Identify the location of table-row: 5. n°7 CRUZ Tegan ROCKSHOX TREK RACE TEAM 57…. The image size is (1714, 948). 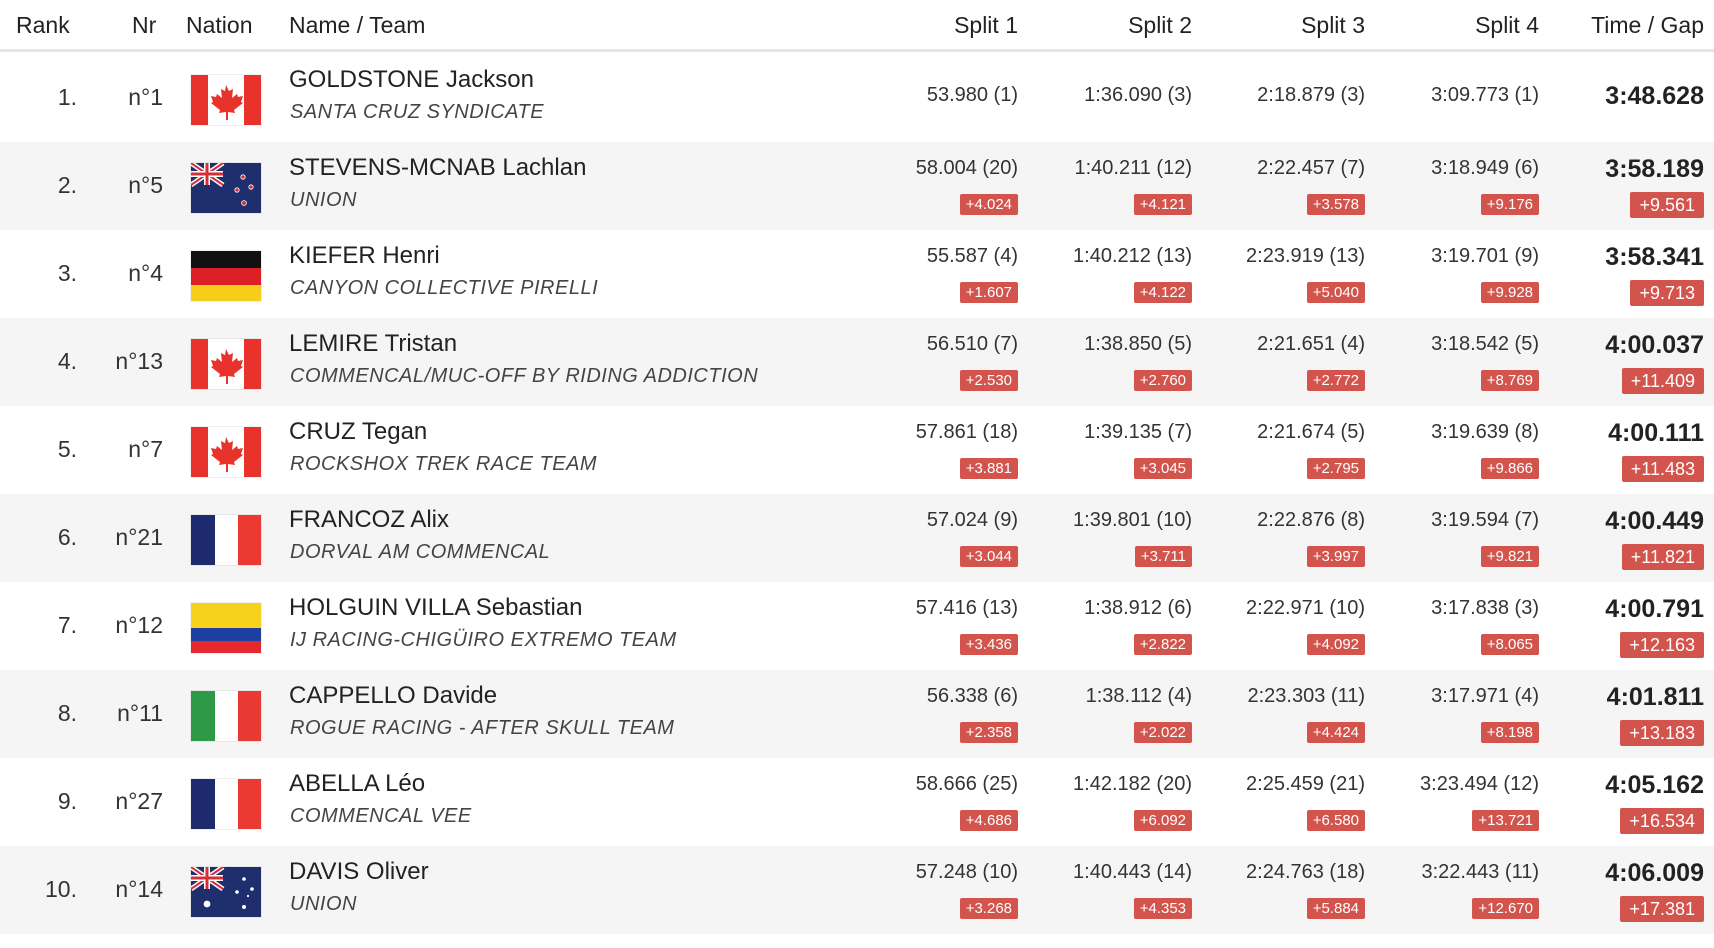
(857, 450).